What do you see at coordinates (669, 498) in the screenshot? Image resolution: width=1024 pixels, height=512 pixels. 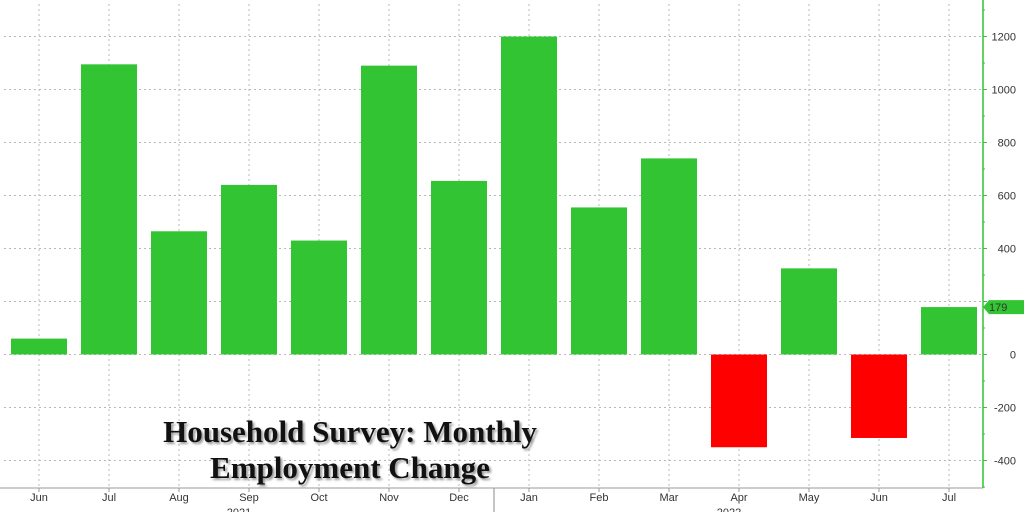 I see `x-tick-label: Mar` at bounding box center [669, 498].